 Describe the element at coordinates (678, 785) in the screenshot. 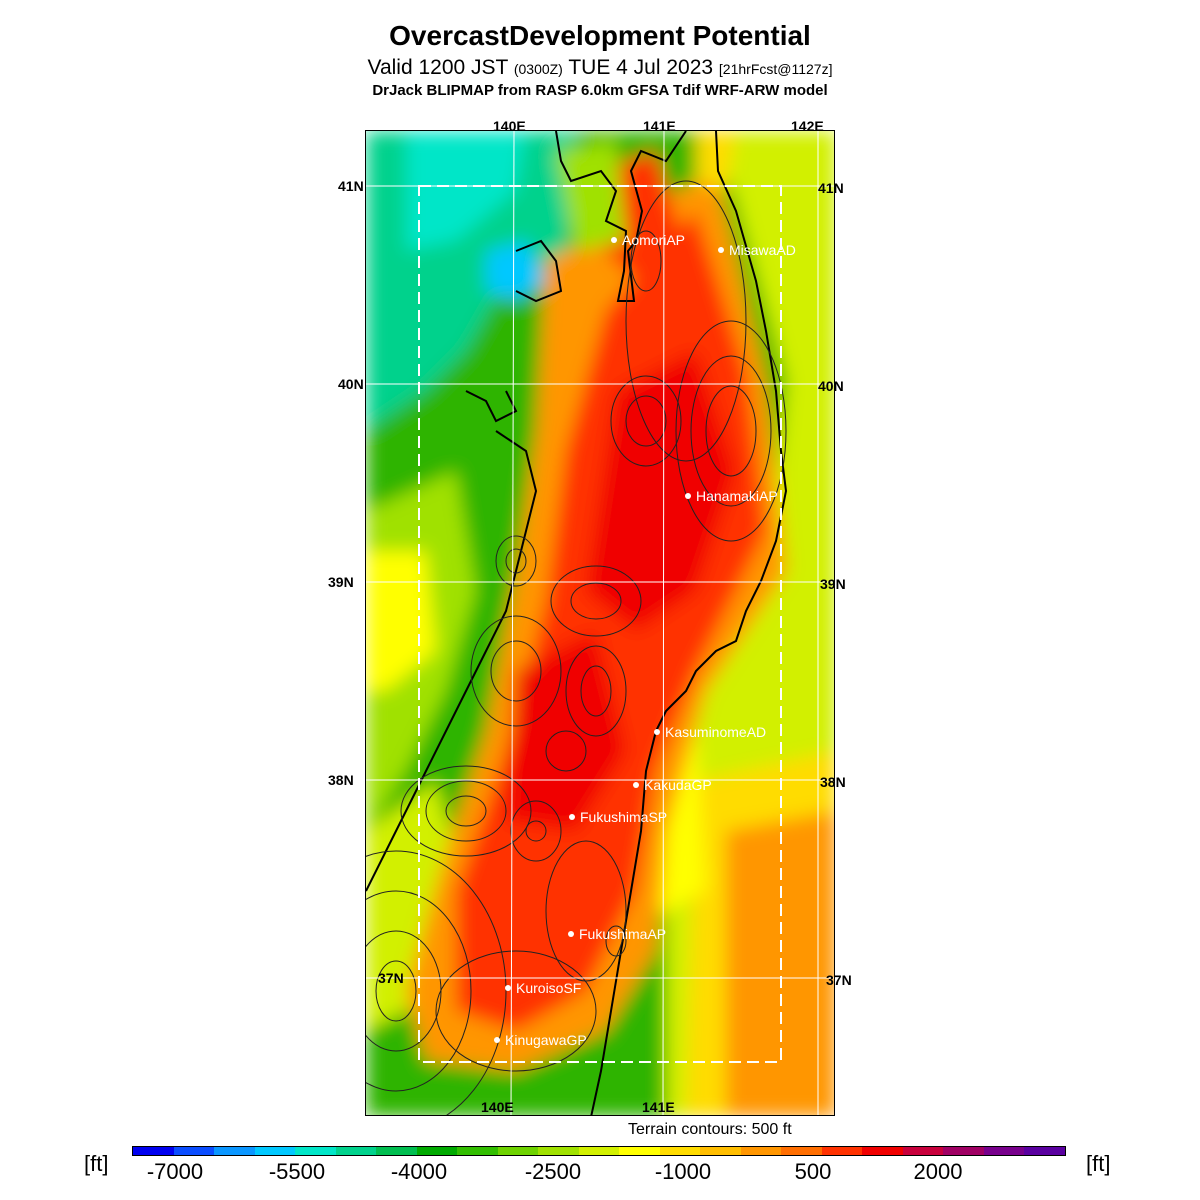

I see `station-label: KakudaGP` at that location.